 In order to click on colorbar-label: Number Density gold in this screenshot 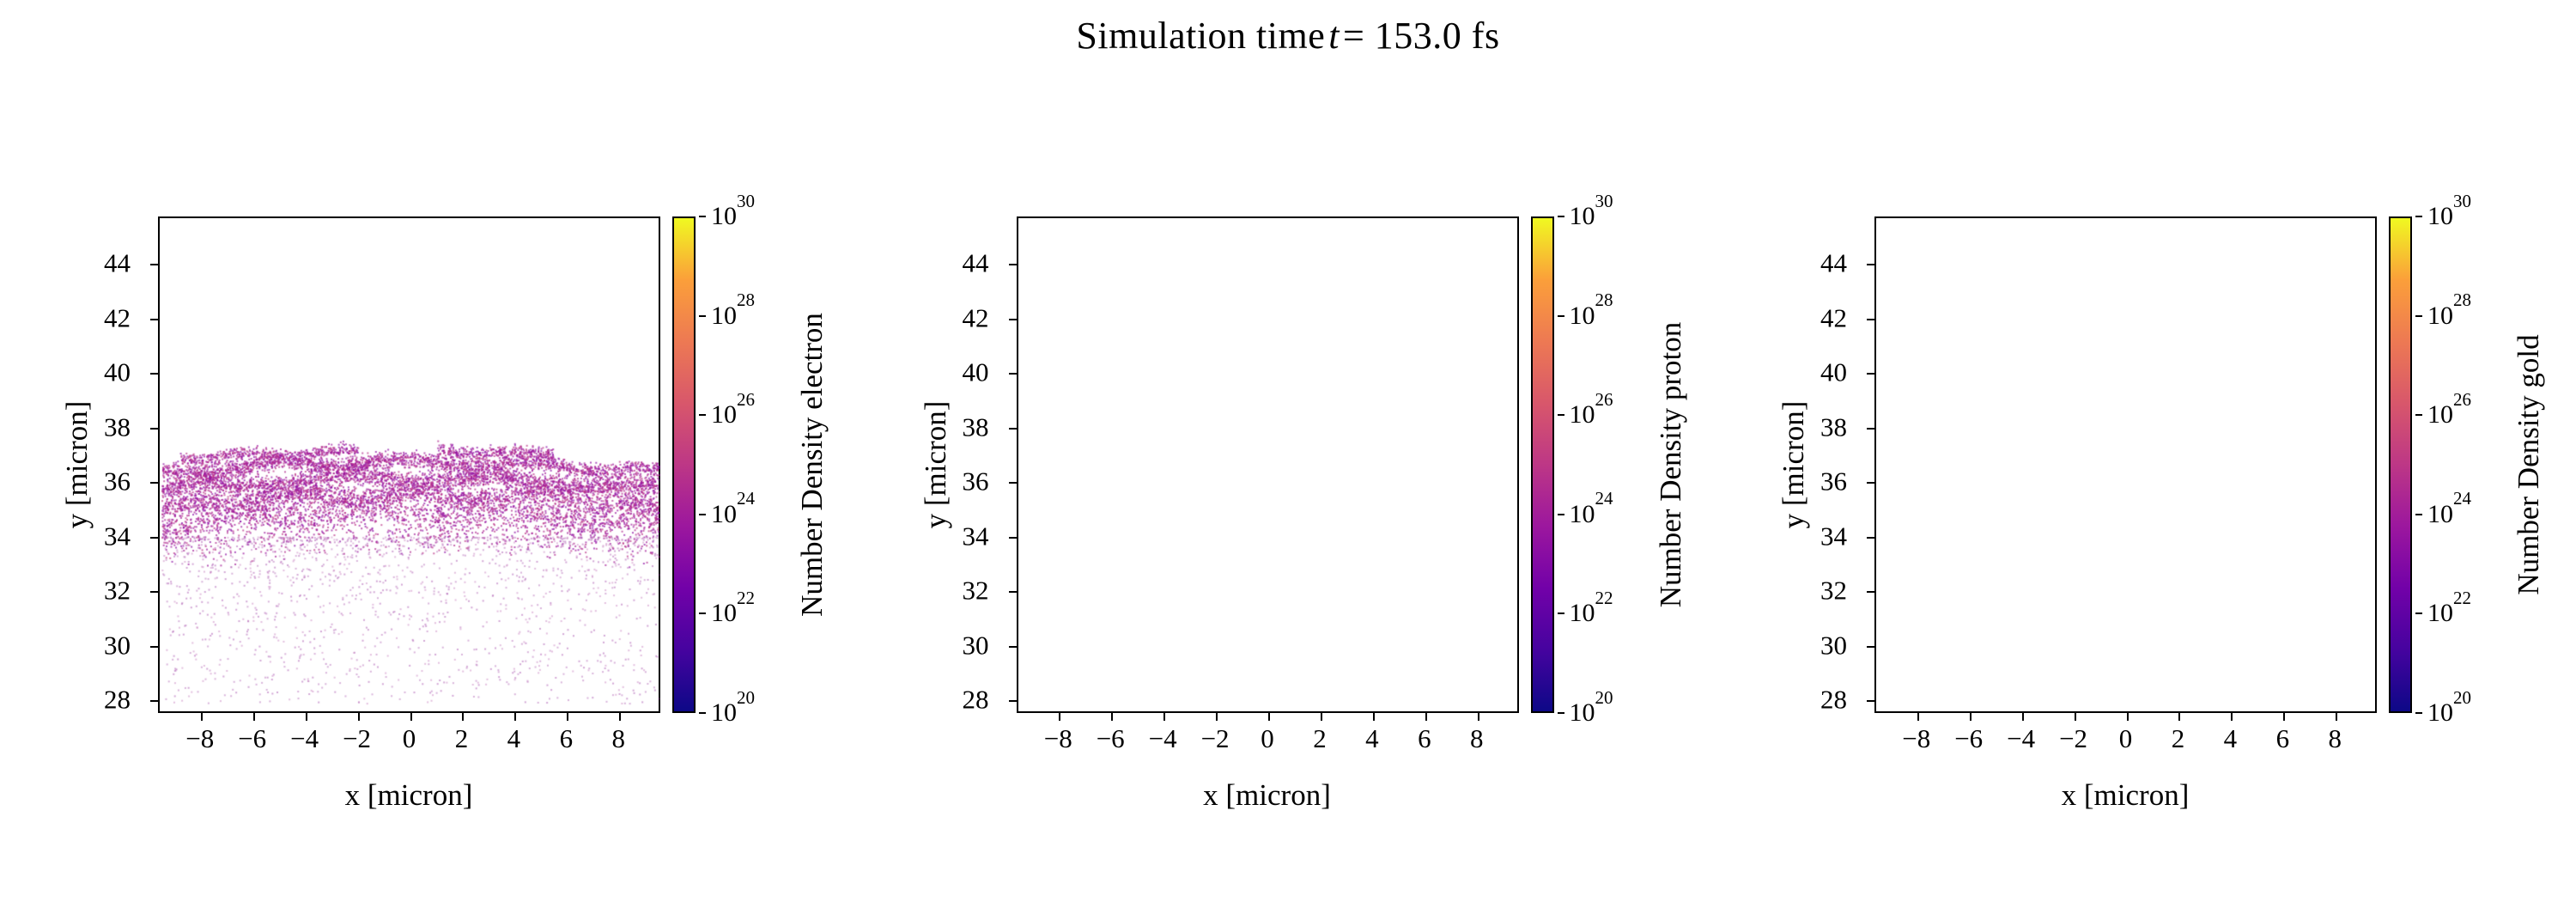, I will do `click(2529, 465)`.